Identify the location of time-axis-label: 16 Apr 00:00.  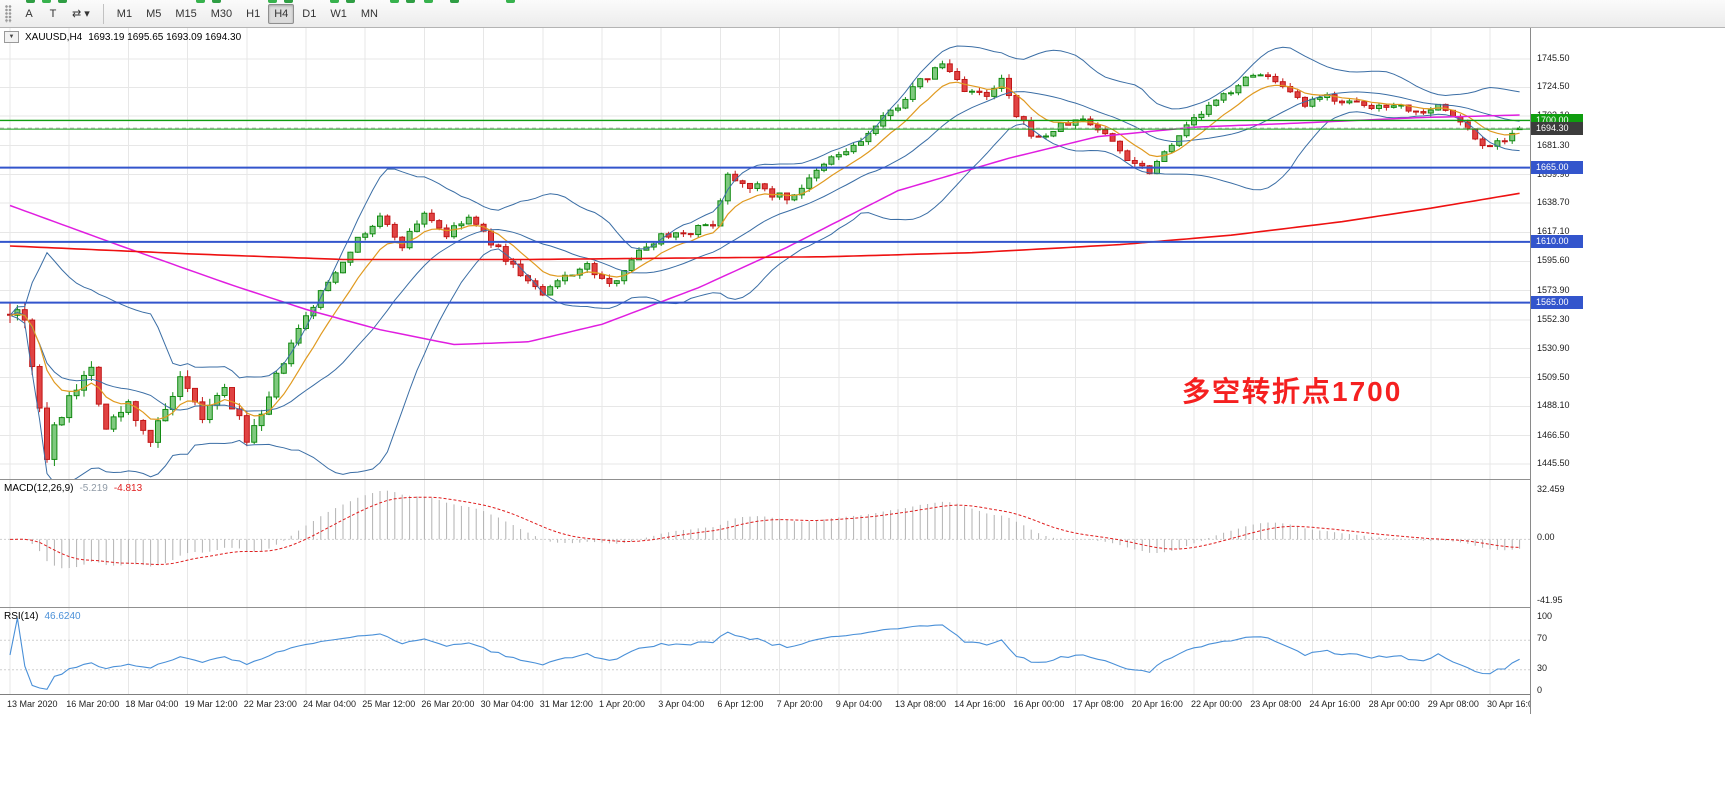
(1039, 704).